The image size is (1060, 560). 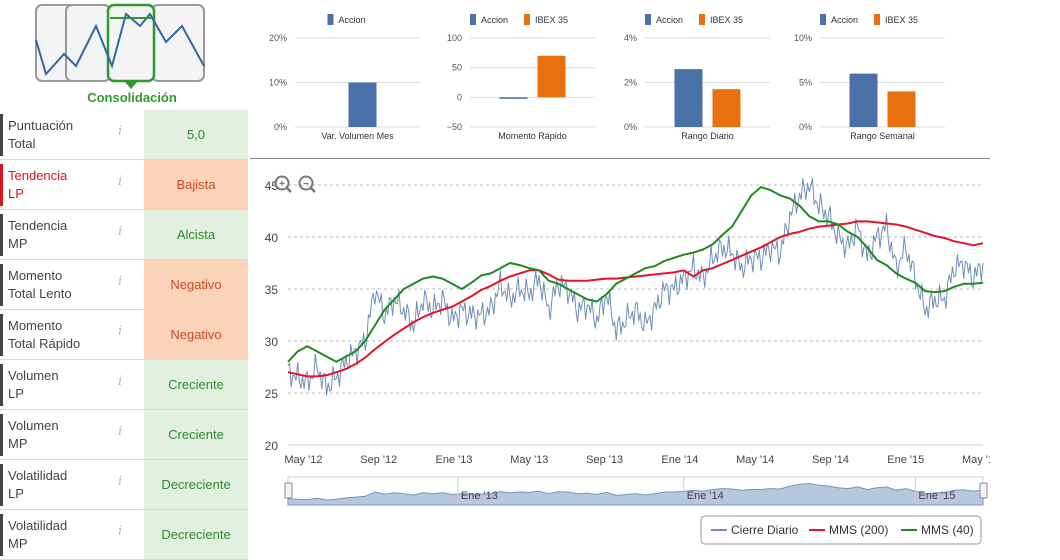 What do you see at coordinates (283, 184) in the screenshot?
I see `zoom-in-icon: +` at bounding box center [283, 184].